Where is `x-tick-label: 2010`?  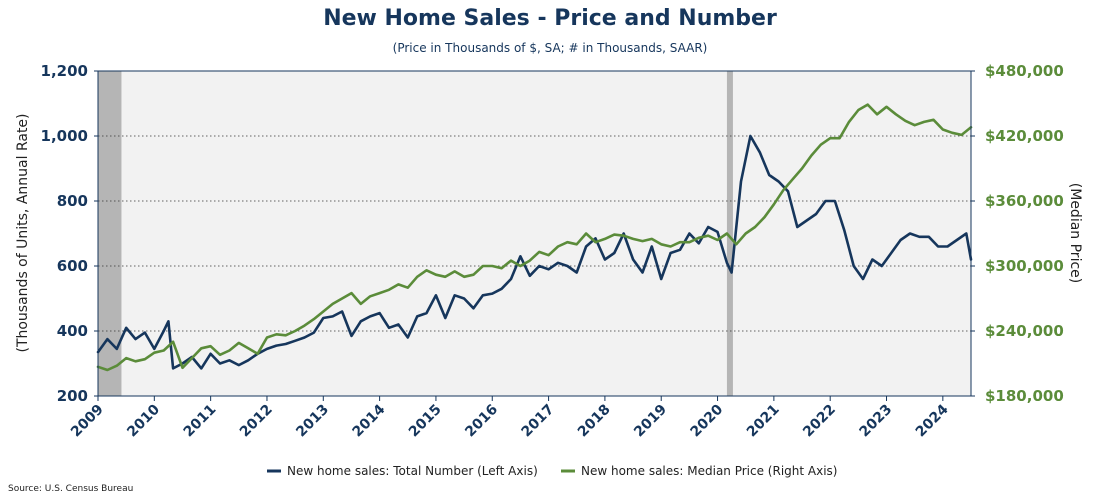 x-tick-label: 2010 is located at coordinates (143, 420).